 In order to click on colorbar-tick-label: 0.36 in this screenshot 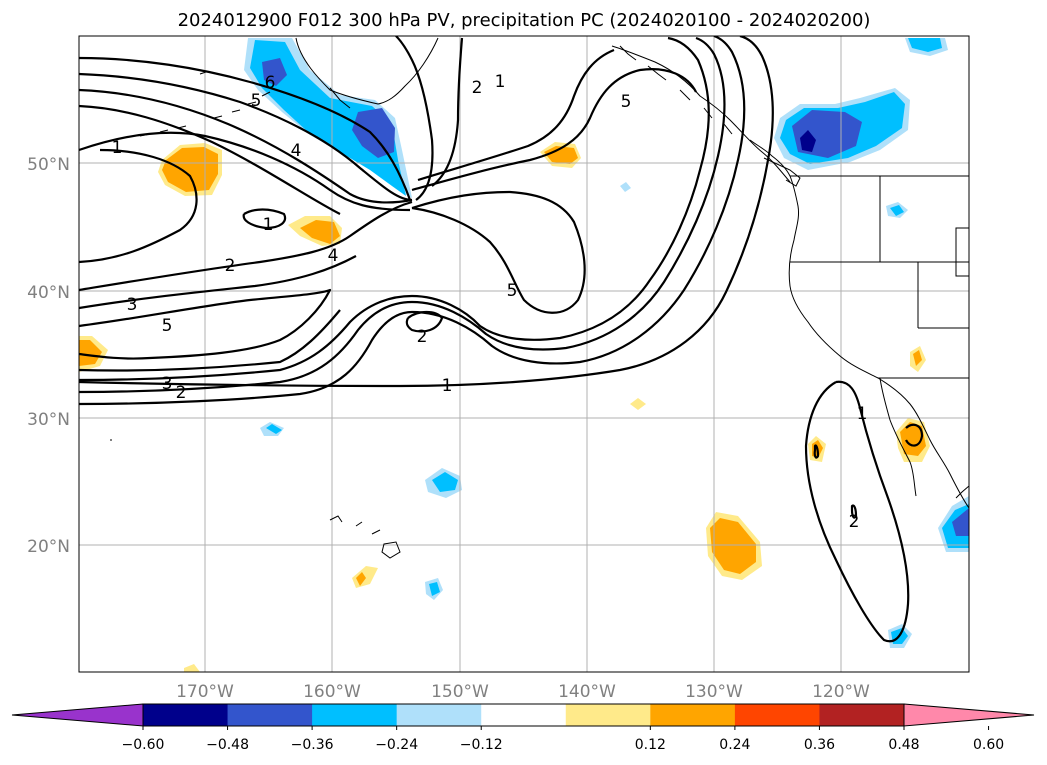, I will do `click(819, 745)`.